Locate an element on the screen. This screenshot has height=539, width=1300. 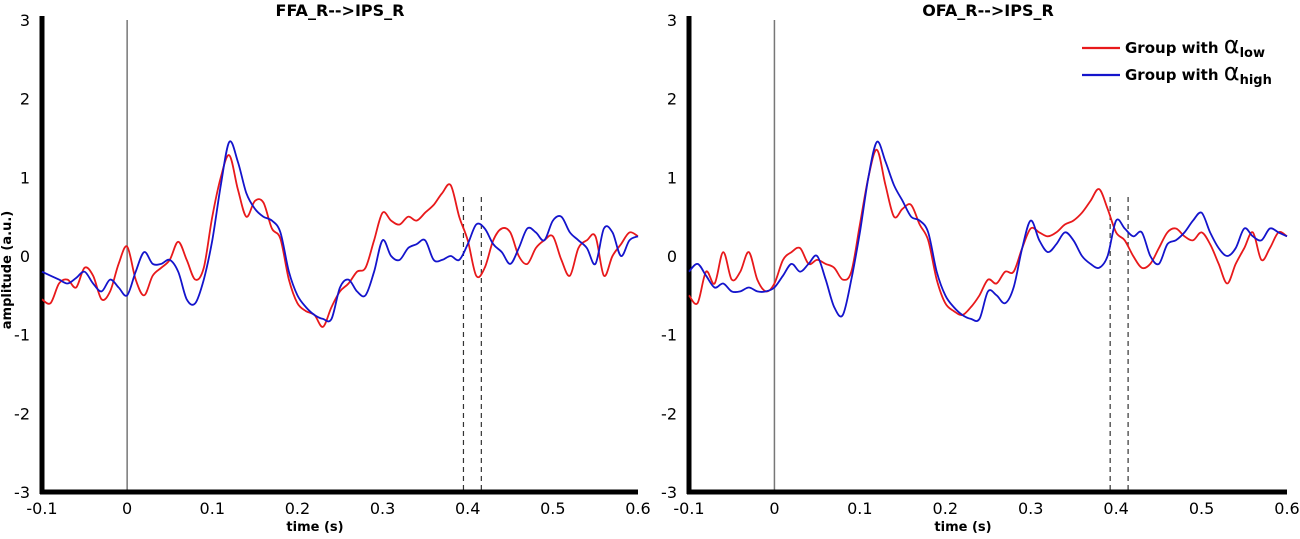
y-axis-label: amplitude (a.u.) is located at coordinates (7, 270).